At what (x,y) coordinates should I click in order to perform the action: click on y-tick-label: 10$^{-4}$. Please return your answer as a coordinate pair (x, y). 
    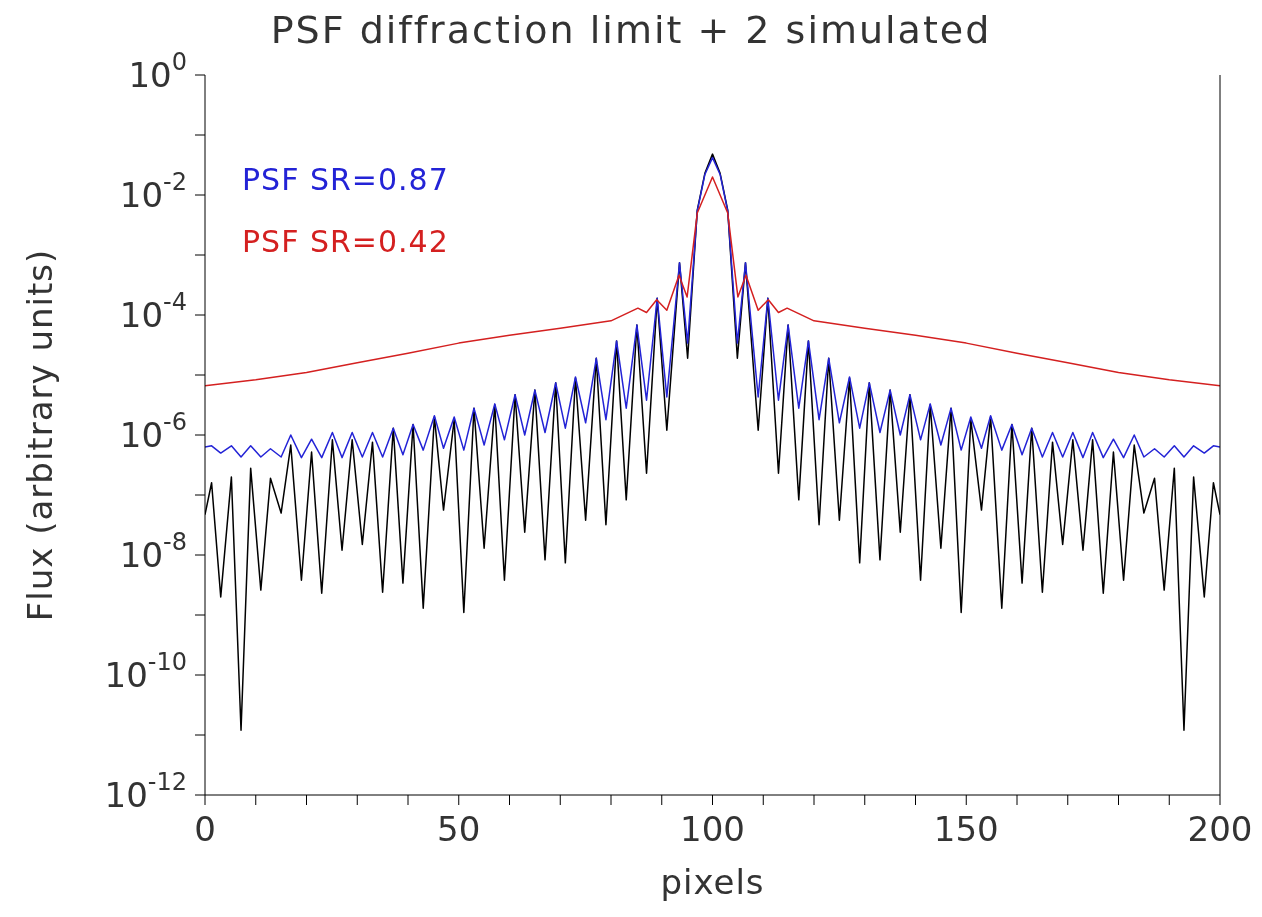
    Looking at the image, I should click on (153, 311).